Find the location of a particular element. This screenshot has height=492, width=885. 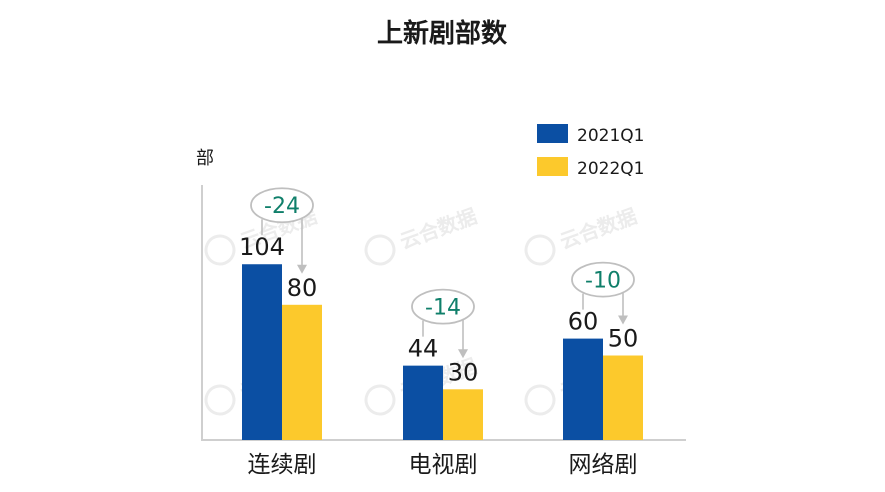

category-labels-group: 连续剧 电视剧 网络剧 is located at coordinates (443, 465).